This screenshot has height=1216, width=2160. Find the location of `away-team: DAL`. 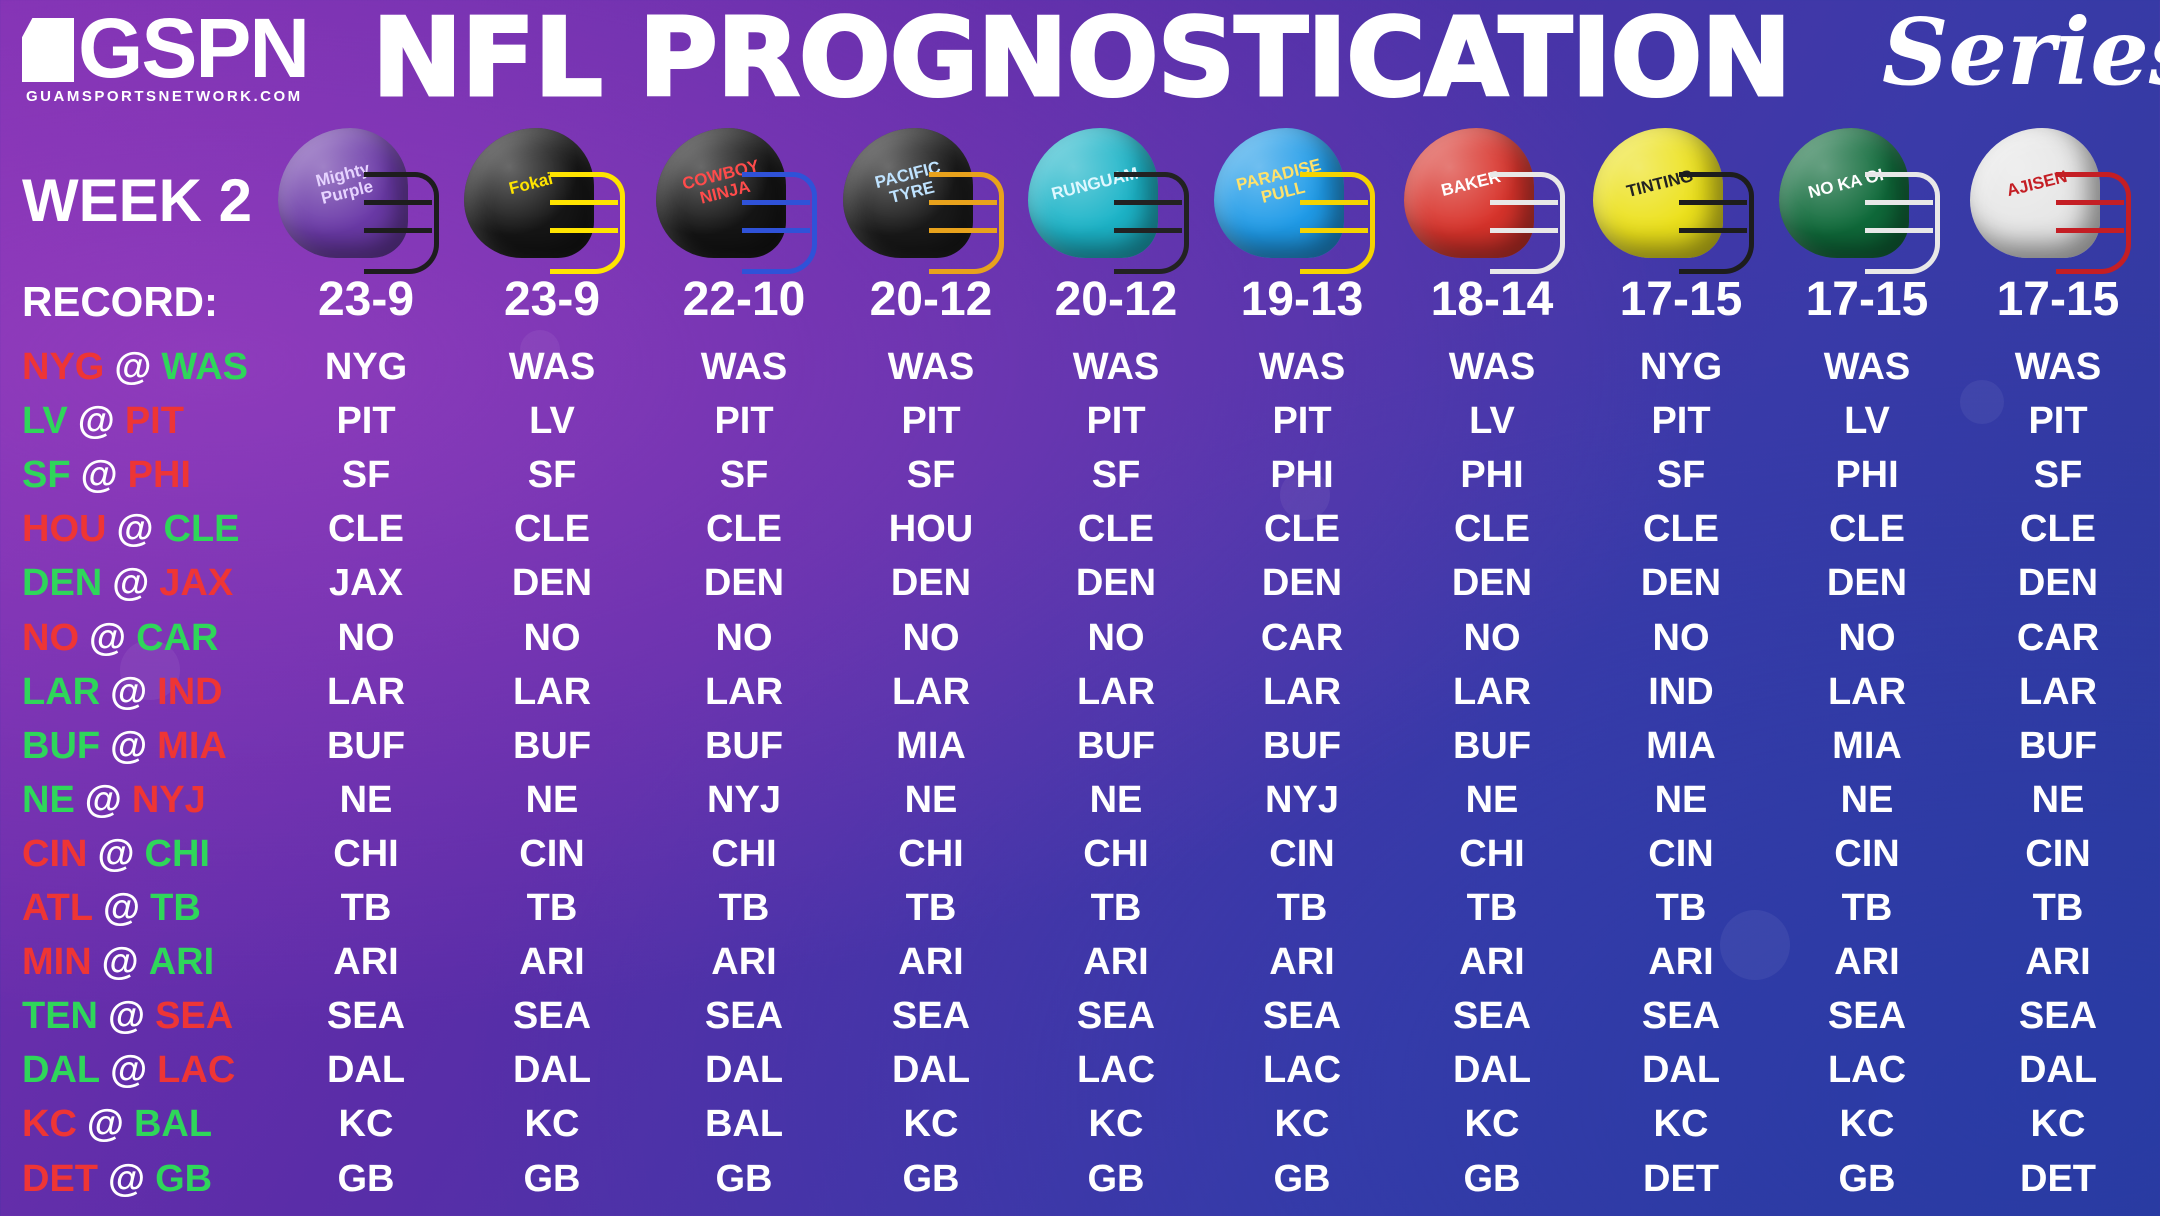

away-team: DAL is located at coordinates (61, 1070).